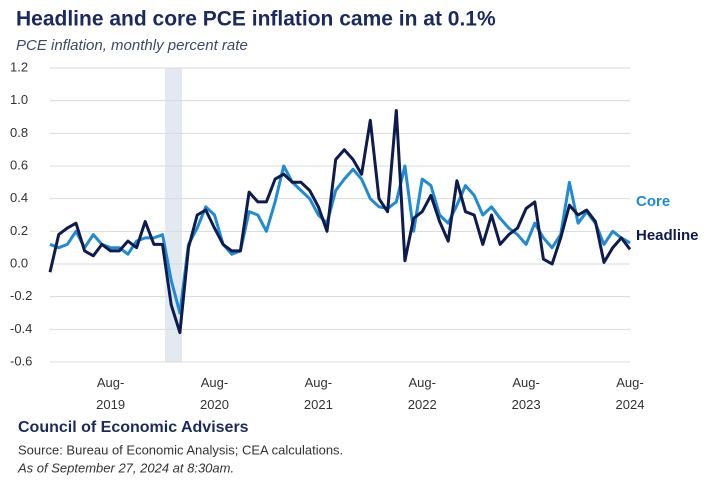 The height and width of the screenshot is (487, 714). Describe the element at coordinates (132, 45) in the screenshot. I see `chart-subtitle: PCE inflation, monthly percent rate` at that location.